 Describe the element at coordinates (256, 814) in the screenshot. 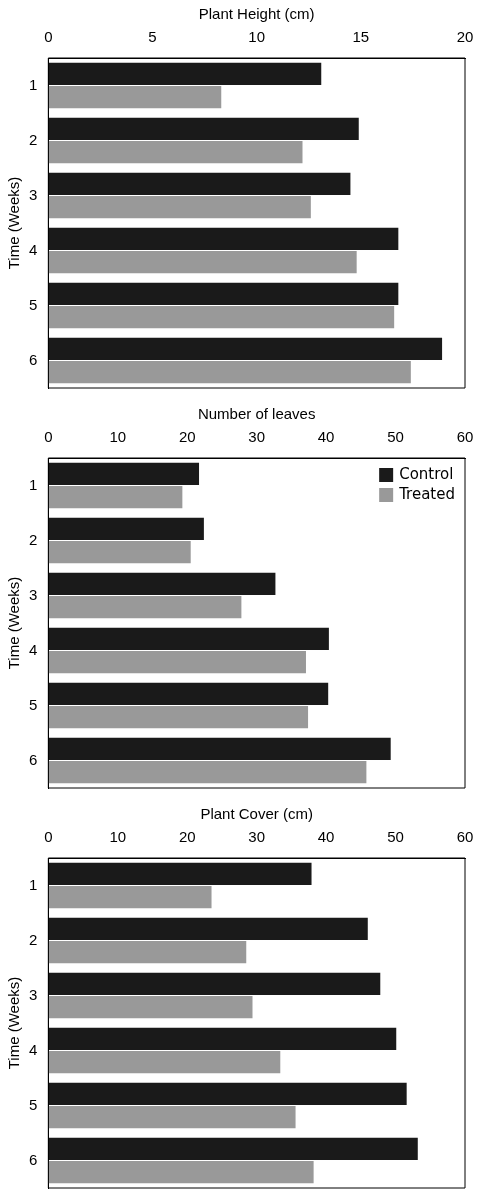

I see `x-axis-title: Plant Cover (cm)` at that location.